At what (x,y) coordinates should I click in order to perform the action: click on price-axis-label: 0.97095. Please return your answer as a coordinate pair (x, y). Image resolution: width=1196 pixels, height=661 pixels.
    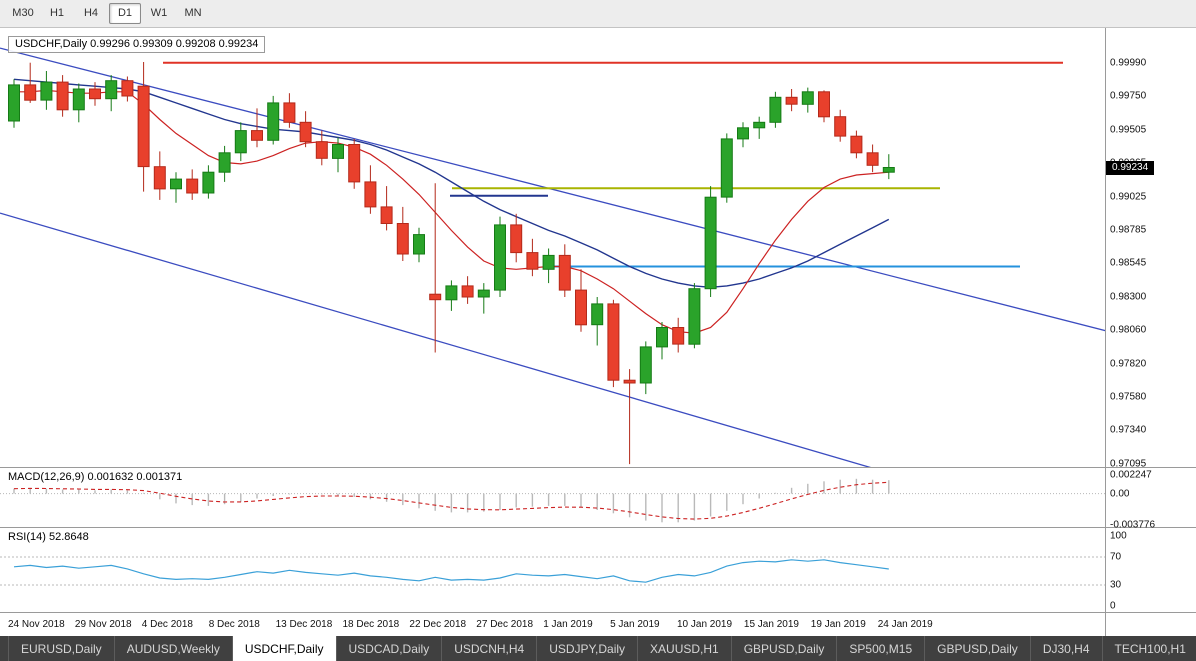
    Looking at the image, I should click on (1128, 464).